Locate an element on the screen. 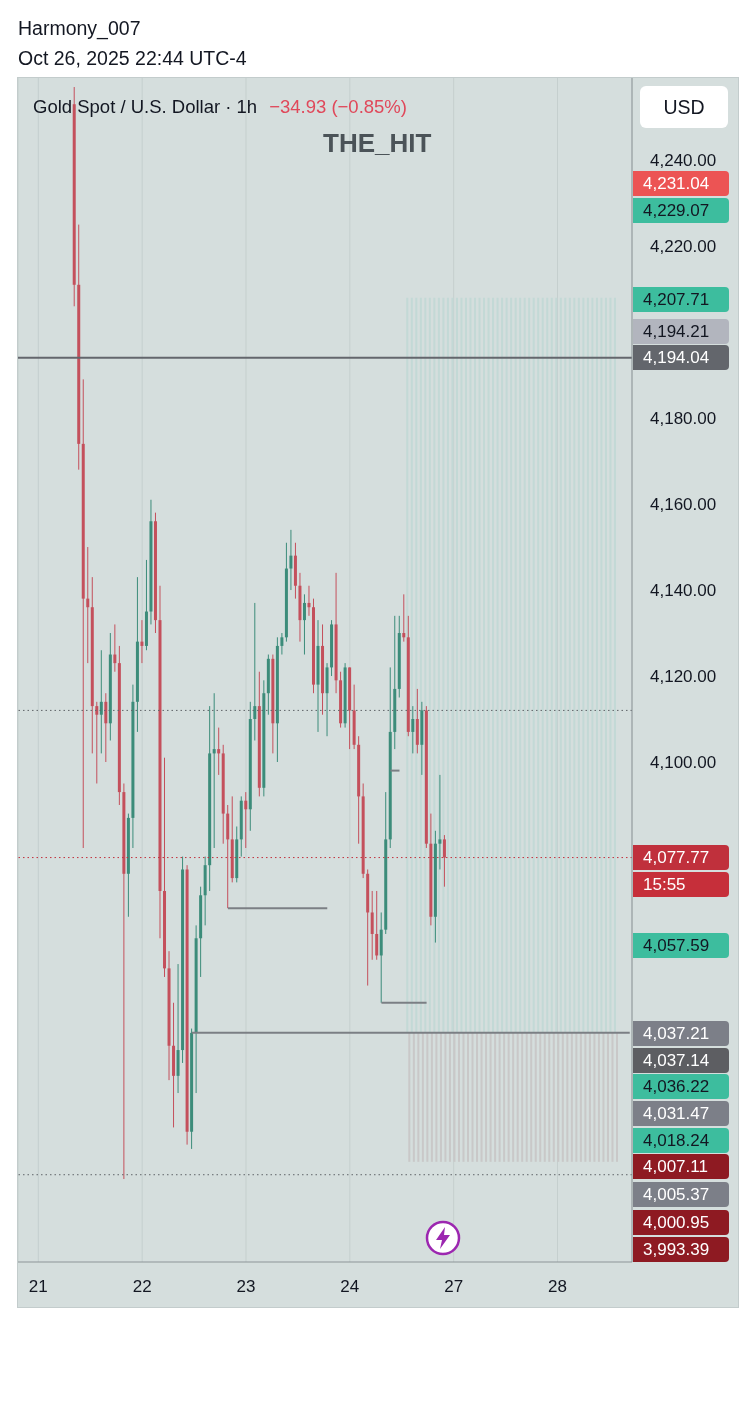  text: 4,005.37 is located at coordinates (681, 1194).